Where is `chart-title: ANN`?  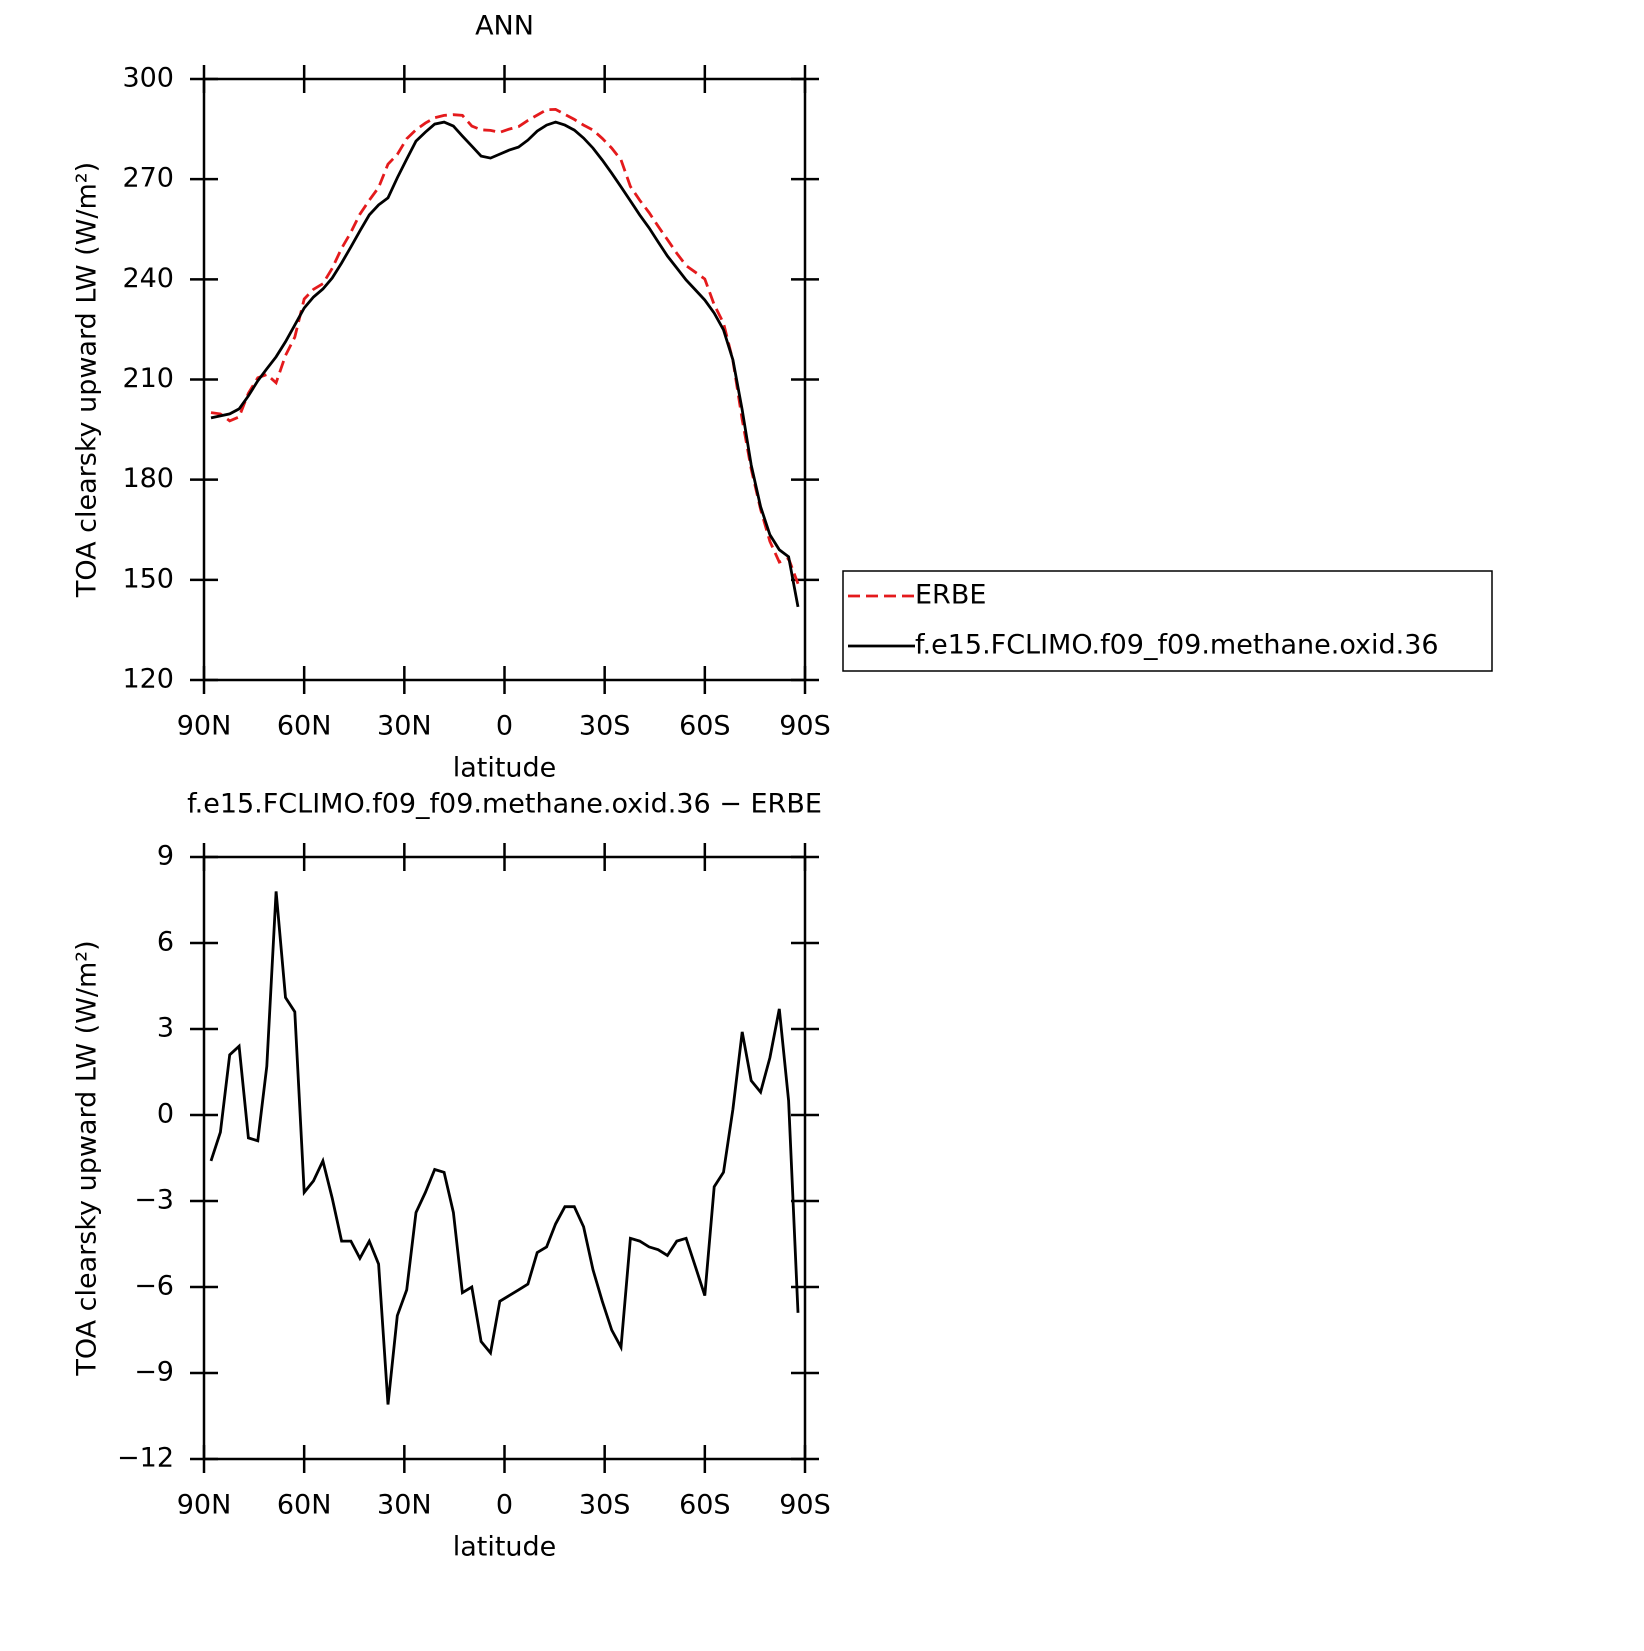
chart-title: ANN is located at coordinates (504, 26).